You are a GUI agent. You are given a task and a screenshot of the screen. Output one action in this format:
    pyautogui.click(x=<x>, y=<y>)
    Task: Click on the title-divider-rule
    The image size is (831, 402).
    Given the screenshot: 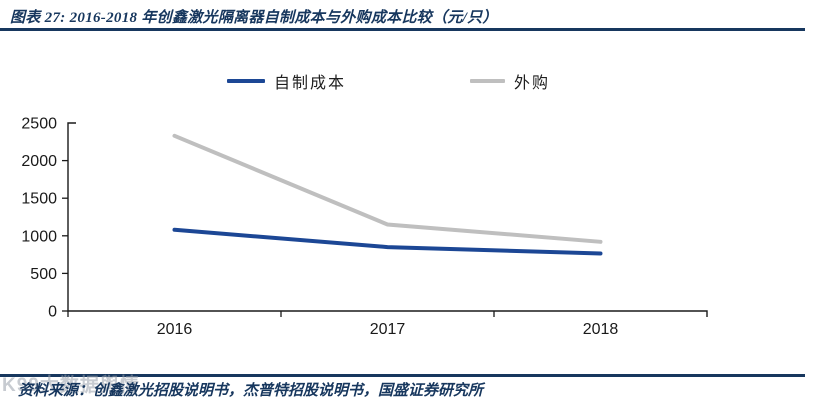 What is the action you would take?
    pyautogui.click(x=402, y=29)
    